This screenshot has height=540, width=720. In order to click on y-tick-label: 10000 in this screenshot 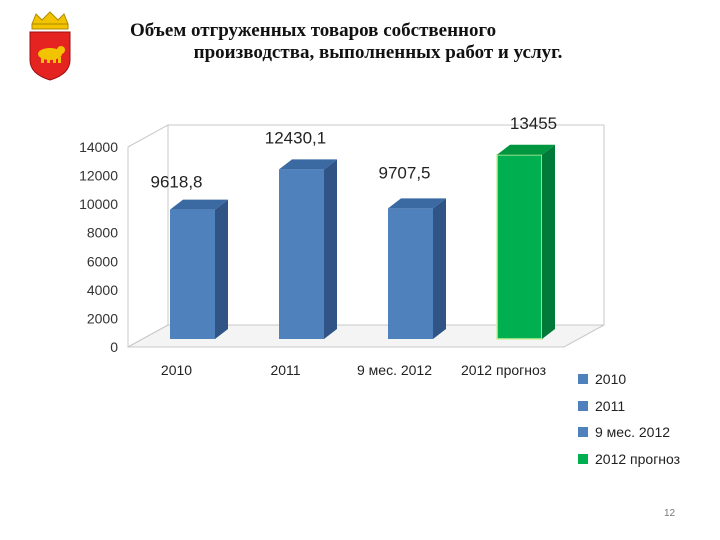, I will do `click(98, 204)`.